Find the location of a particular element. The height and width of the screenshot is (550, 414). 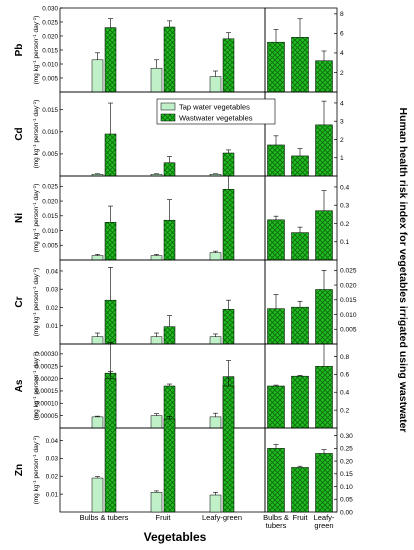

left-tick-label: 0.02 is located at coordinates (52, 308).